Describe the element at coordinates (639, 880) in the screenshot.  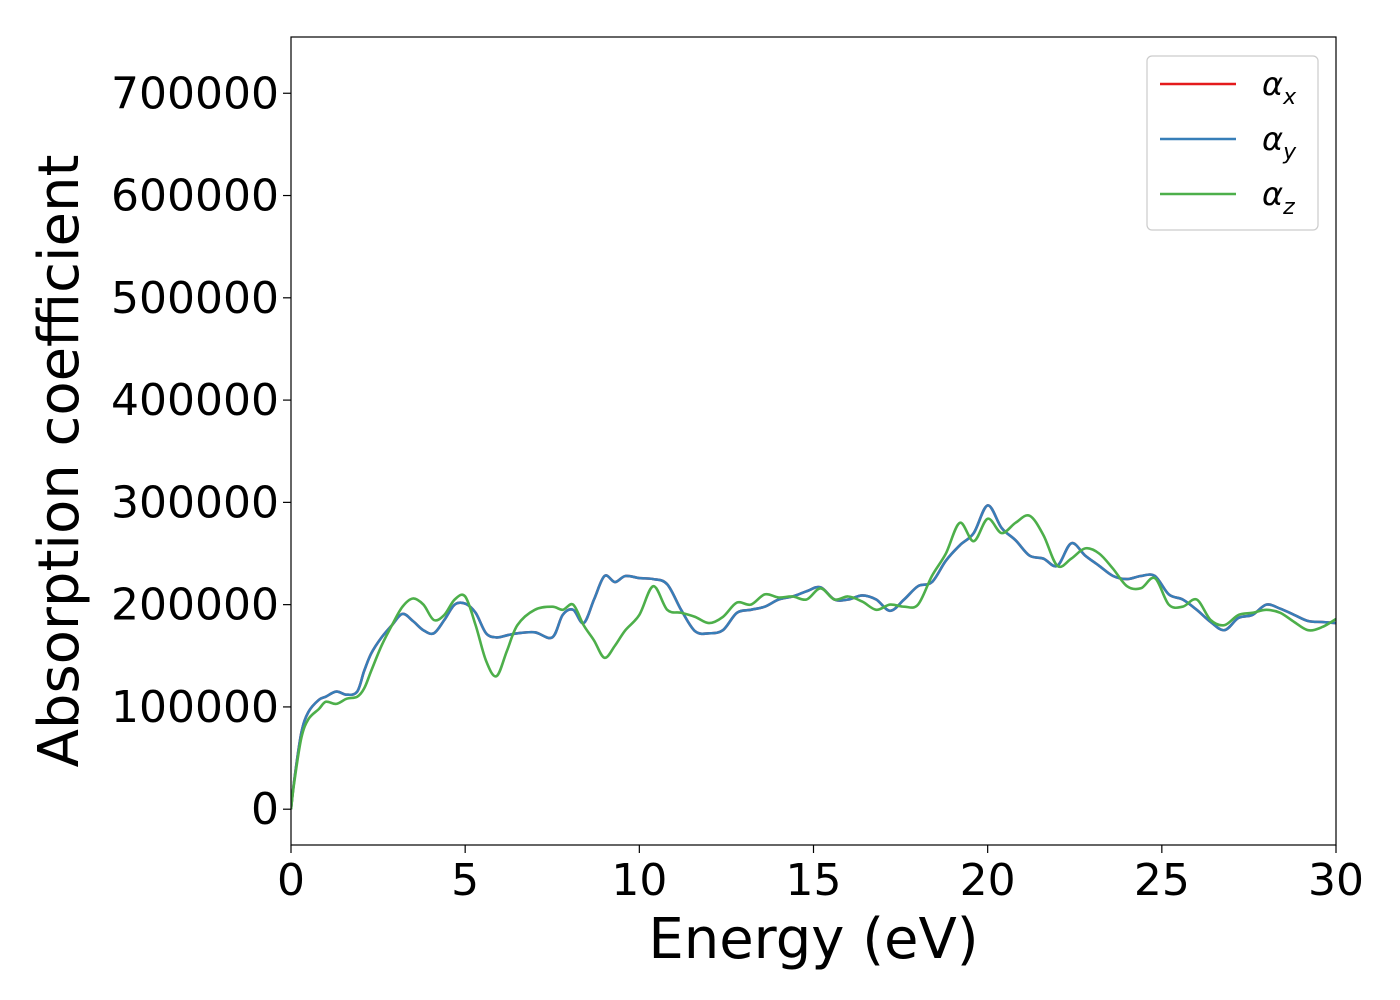
I see `x-tick-label: 10` at that location.